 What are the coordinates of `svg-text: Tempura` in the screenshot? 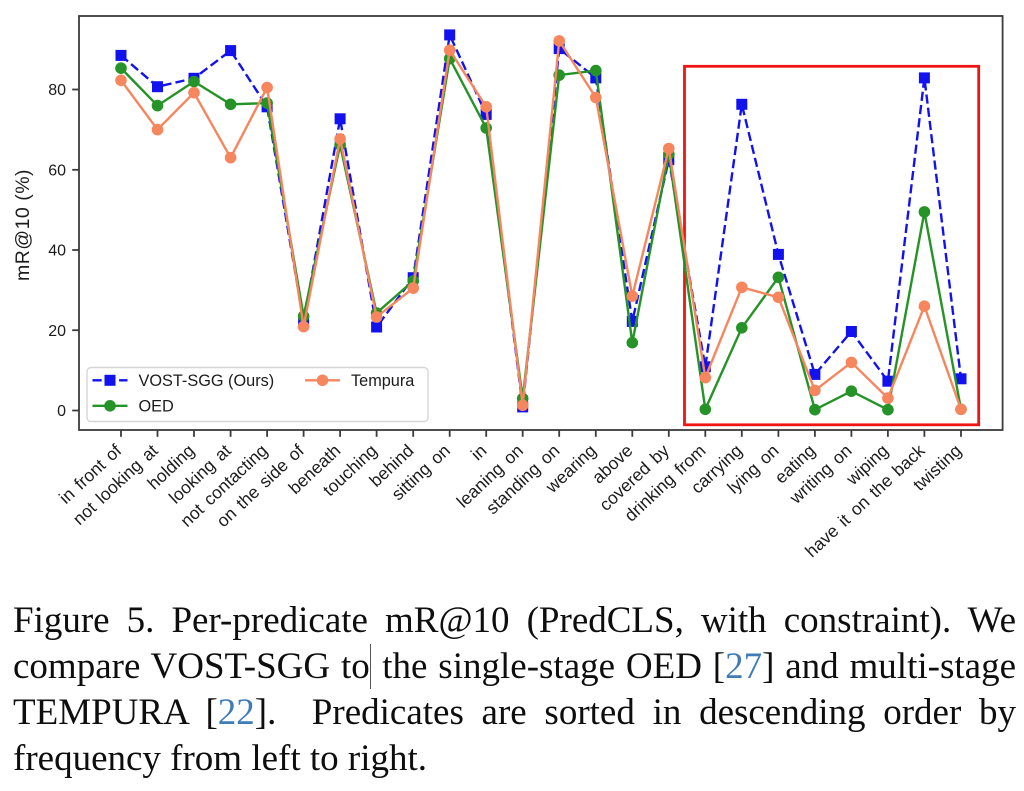 It's located at (383, 381).